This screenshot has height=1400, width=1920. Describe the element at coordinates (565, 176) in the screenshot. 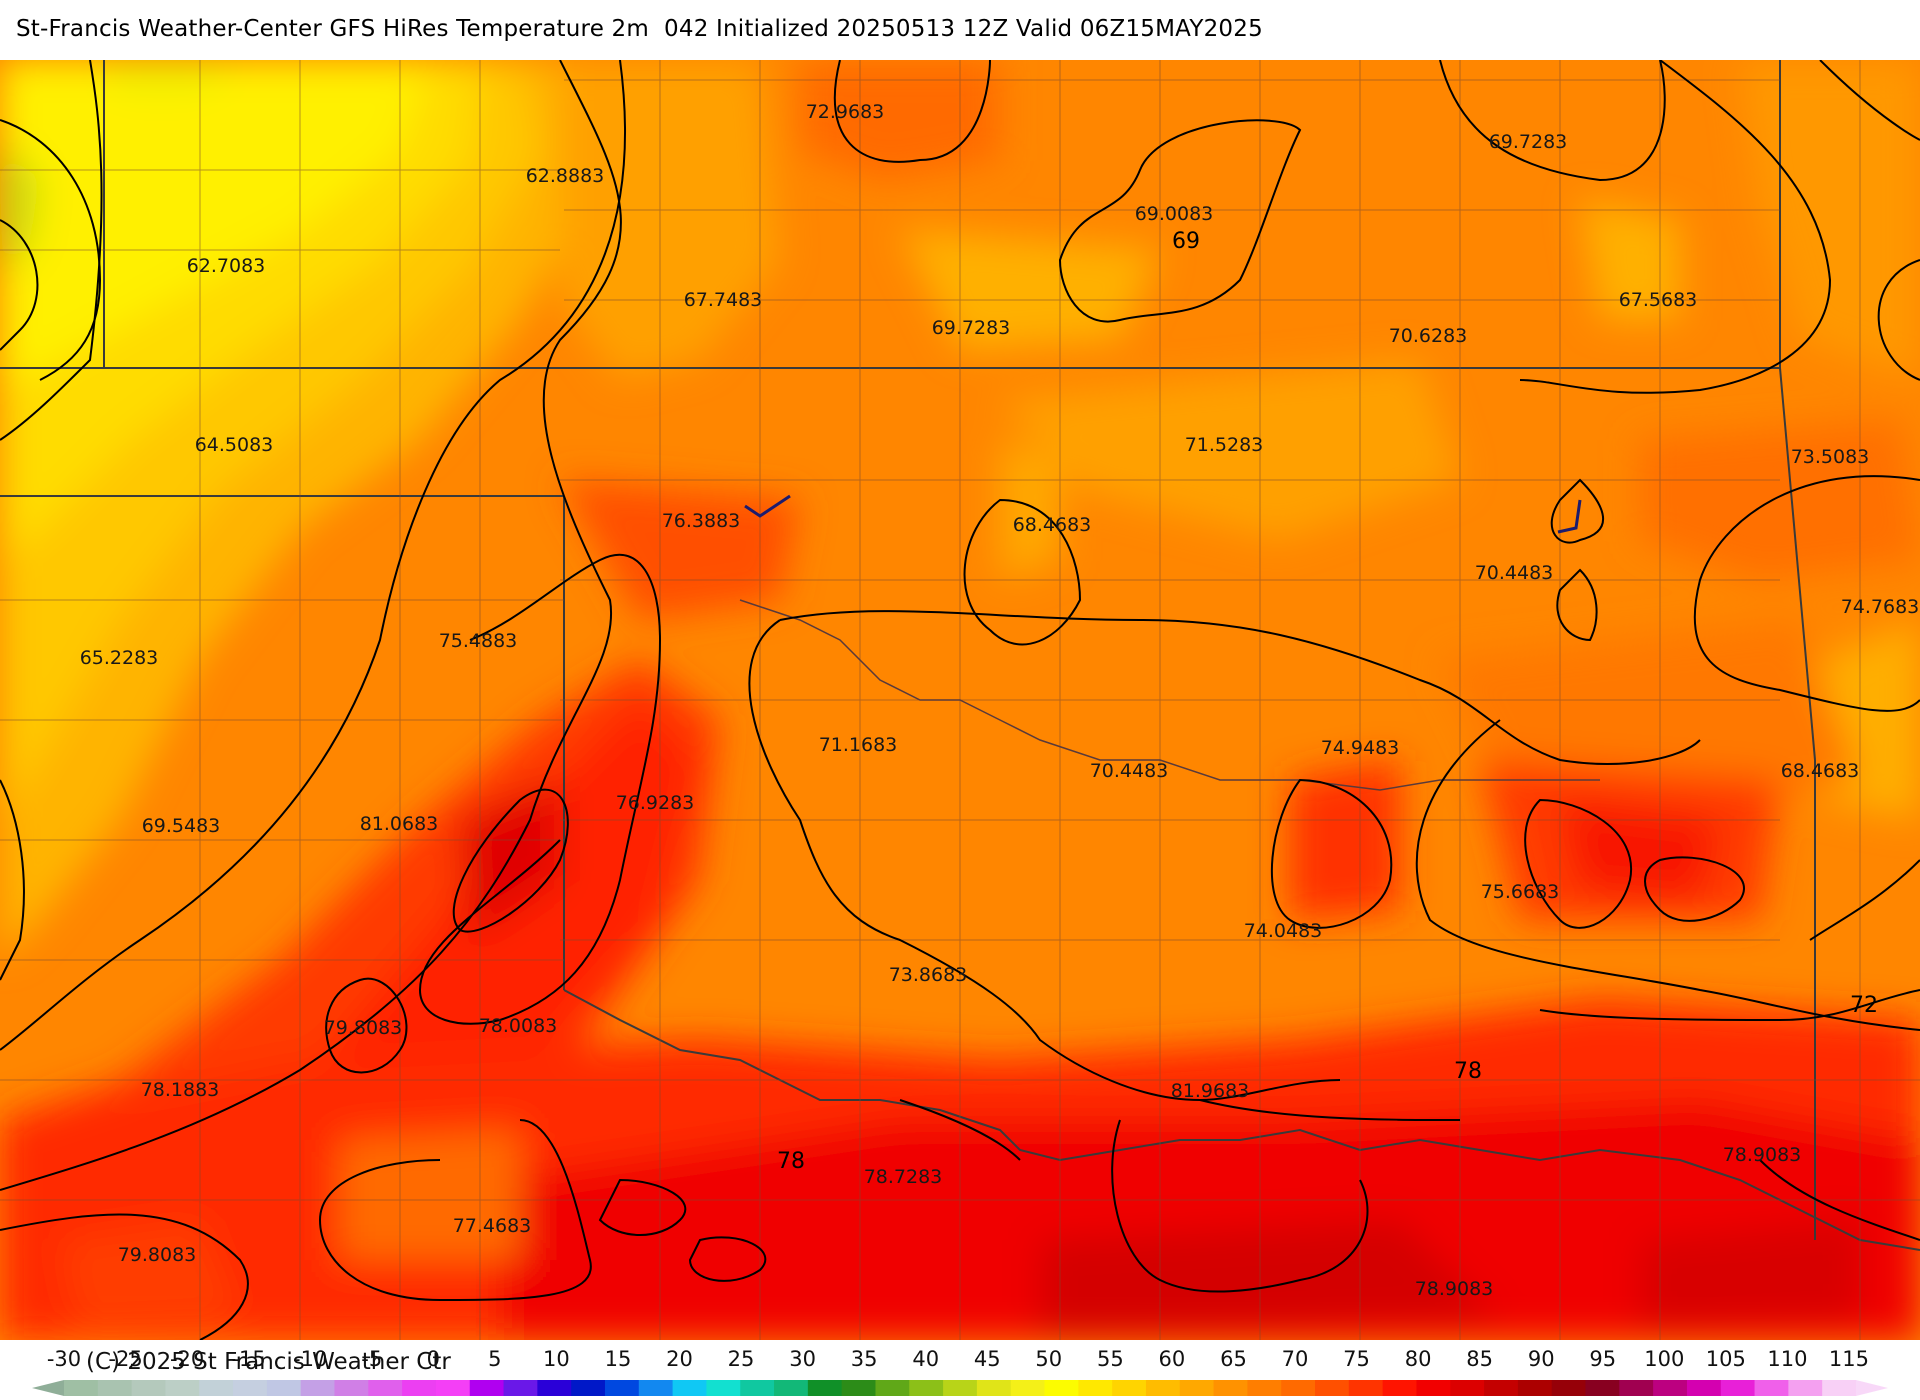

I see `point-label: 62.8883` at that location.